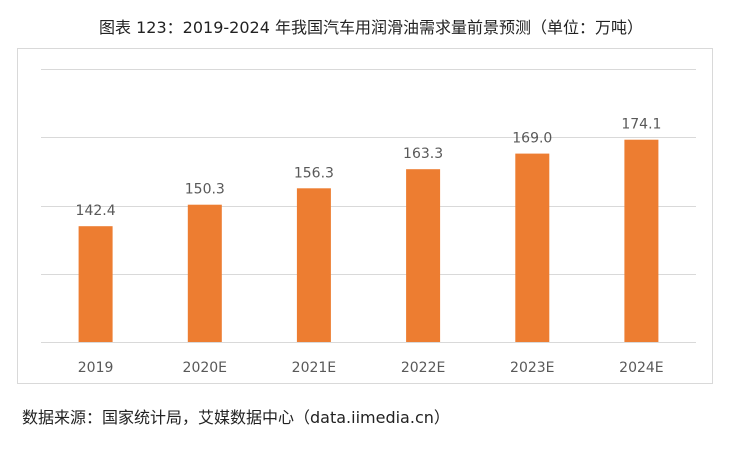  Describe the element at coordinates (532, 368) in the screenshot. I see `x-tick-label: 2023E` at that location.